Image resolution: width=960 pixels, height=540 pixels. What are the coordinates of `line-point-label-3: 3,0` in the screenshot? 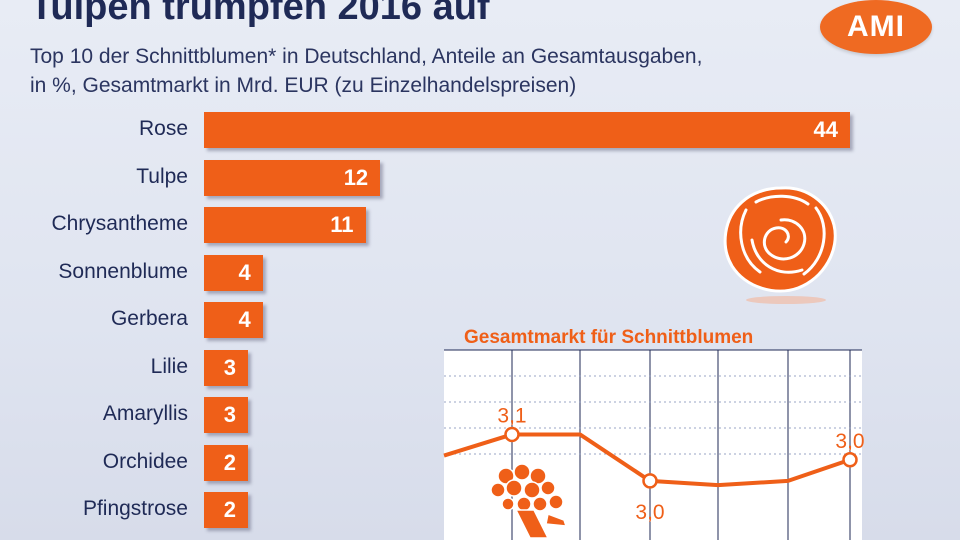 It's located at (649, 512).